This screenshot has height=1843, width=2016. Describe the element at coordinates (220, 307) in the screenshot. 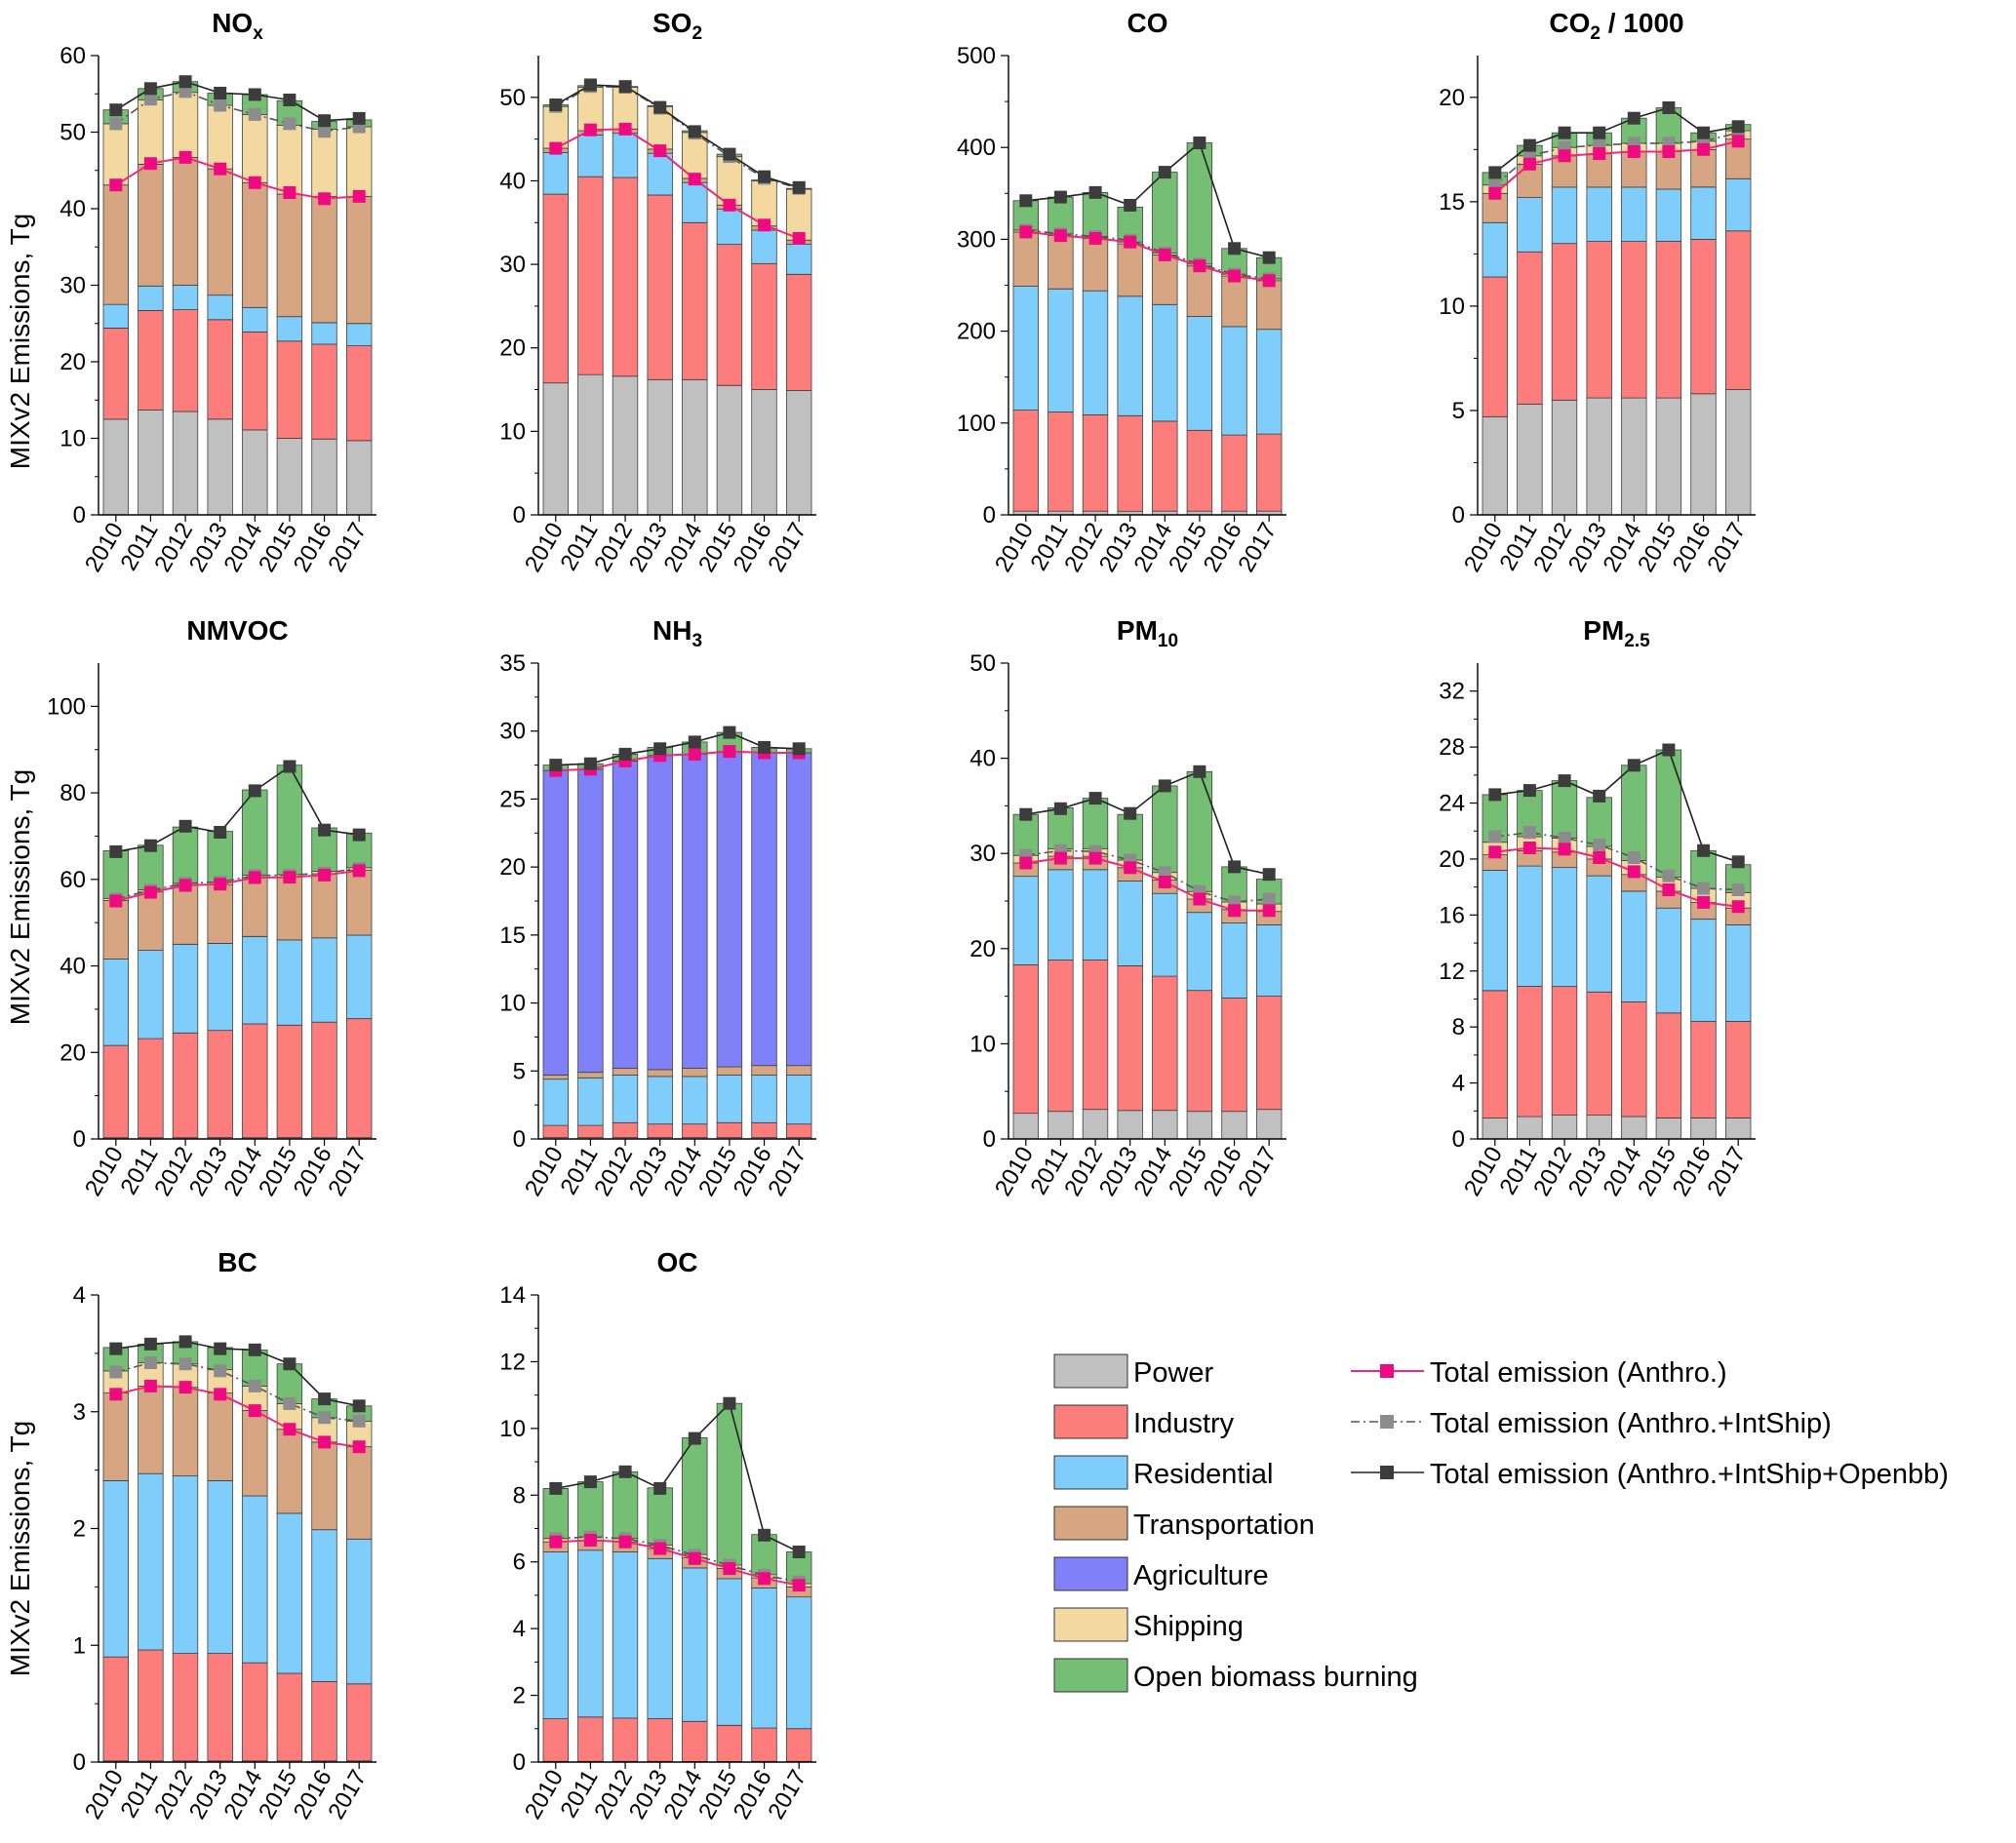

I see `bar-residential-2013` at that location.